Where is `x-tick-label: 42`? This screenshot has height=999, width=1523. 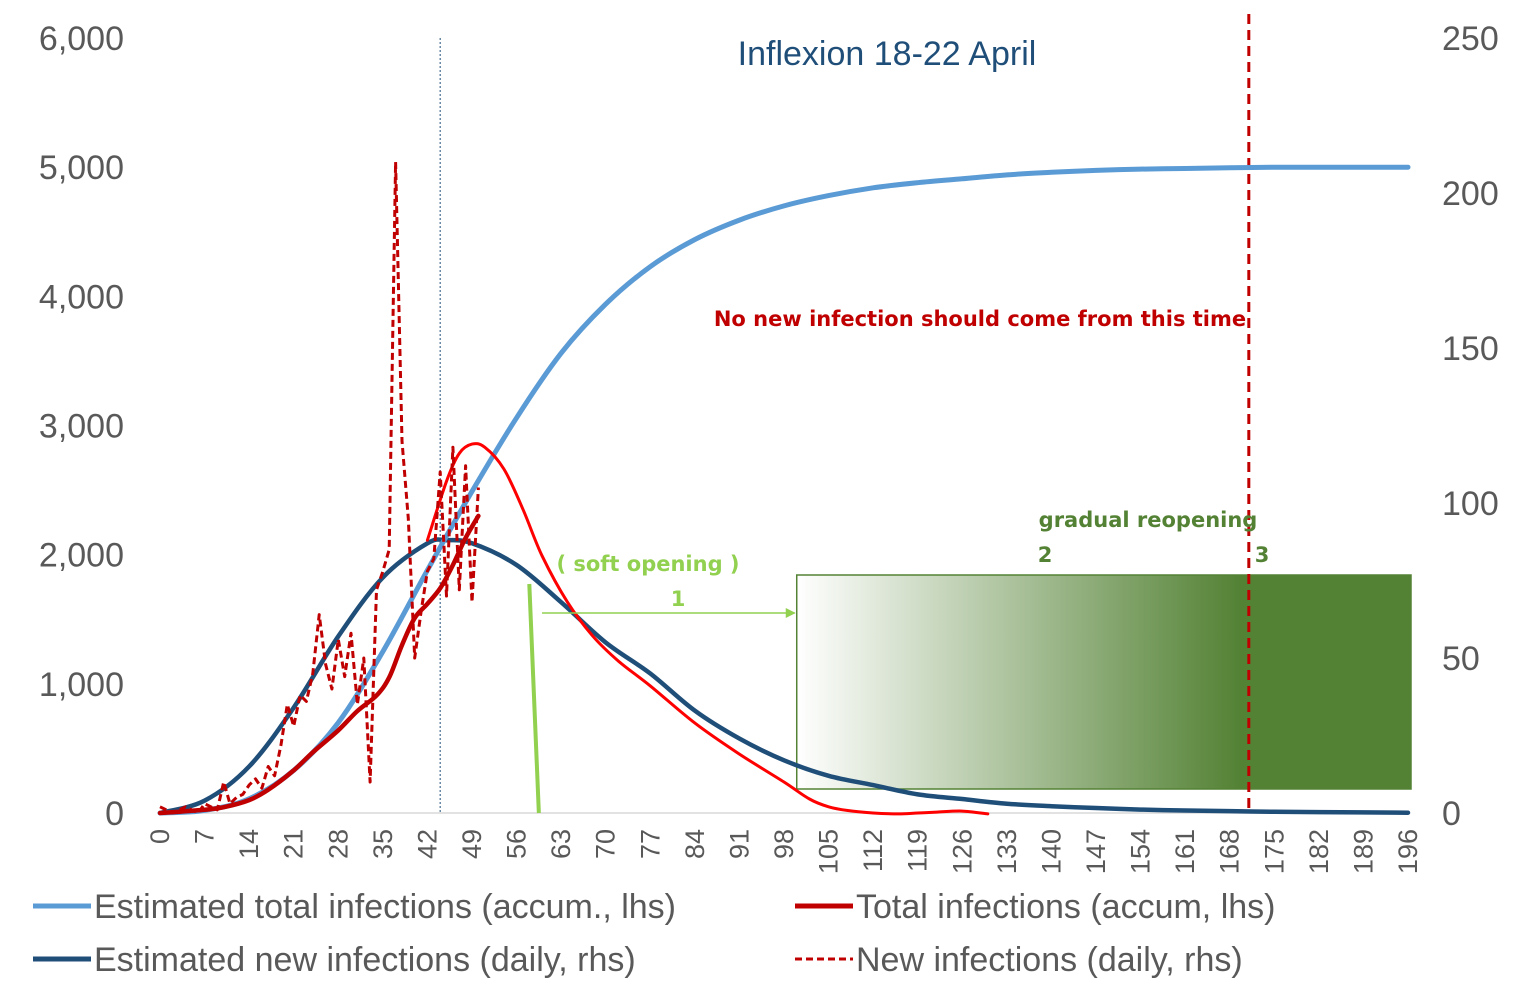 x-tick-label: 42 is located at coordinates (427, 844).